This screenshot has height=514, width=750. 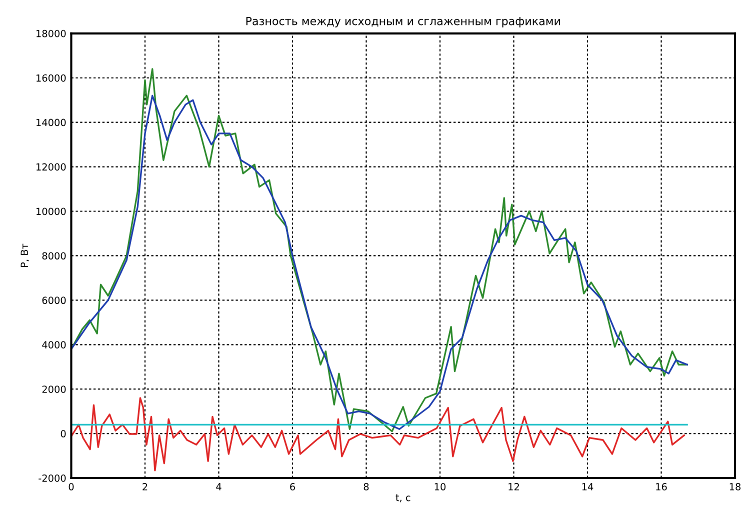 What do you see at coordinates (52, 478) in the screenshot?
I see `y-tick-label: -2000` at bounding box center [52, 478].